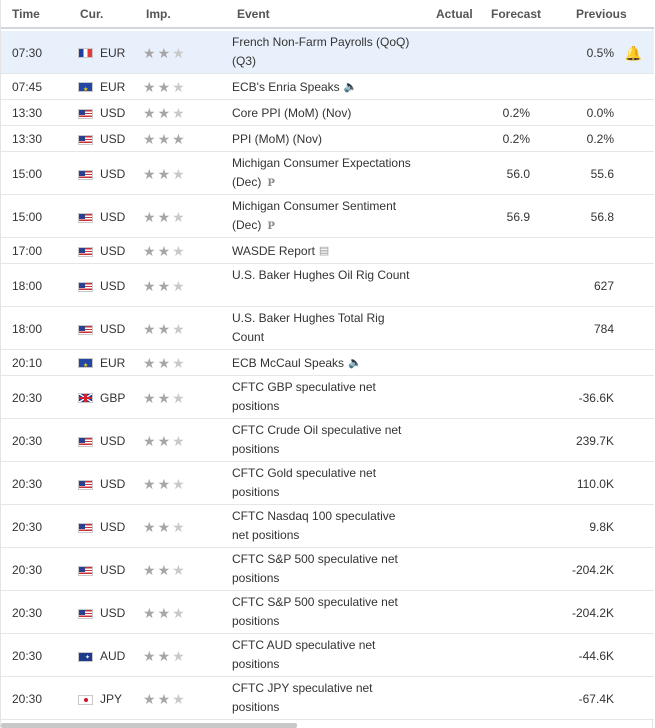 This screenshot has height=728, width=655. Describe the element at coordinates (92, 14) in the screenshot. I see `header-currency: Cur.` at that location.